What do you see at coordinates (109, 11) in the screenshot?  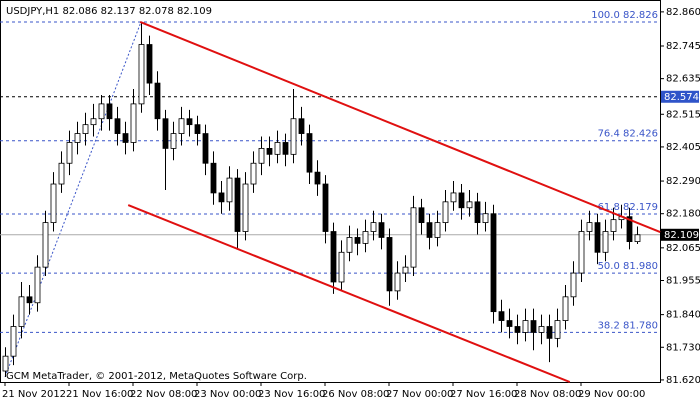 I see `chart-title: USDJPY,H1 82.086 82.137 82.078 82.109` at bounding box center [109, 11].